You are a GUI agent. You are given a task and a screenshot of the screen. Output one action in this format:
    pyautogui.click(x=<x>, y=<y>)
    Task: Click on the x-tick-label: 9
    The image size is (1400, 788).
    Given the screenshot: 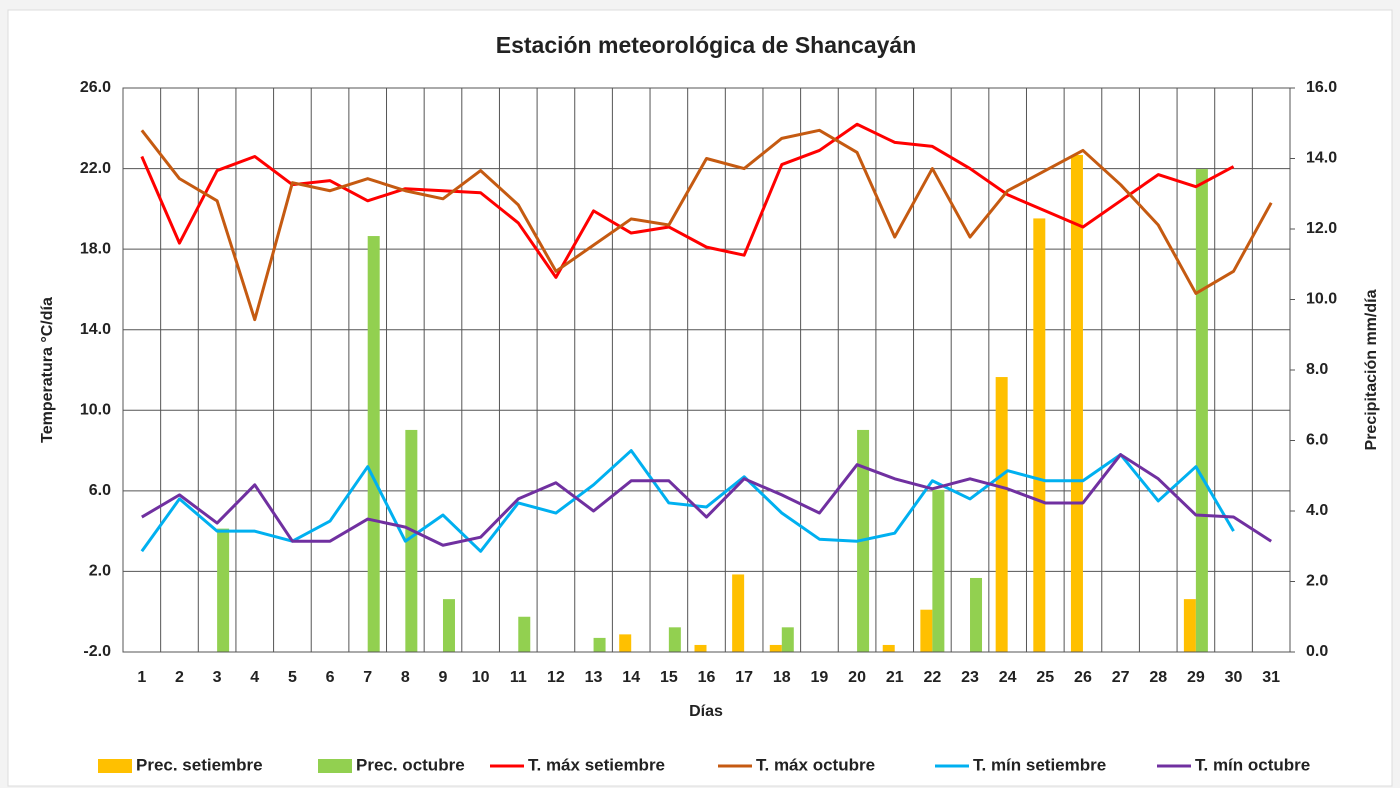 What is the action you would take?
    pyautogui.click(x=443, y=677)
    